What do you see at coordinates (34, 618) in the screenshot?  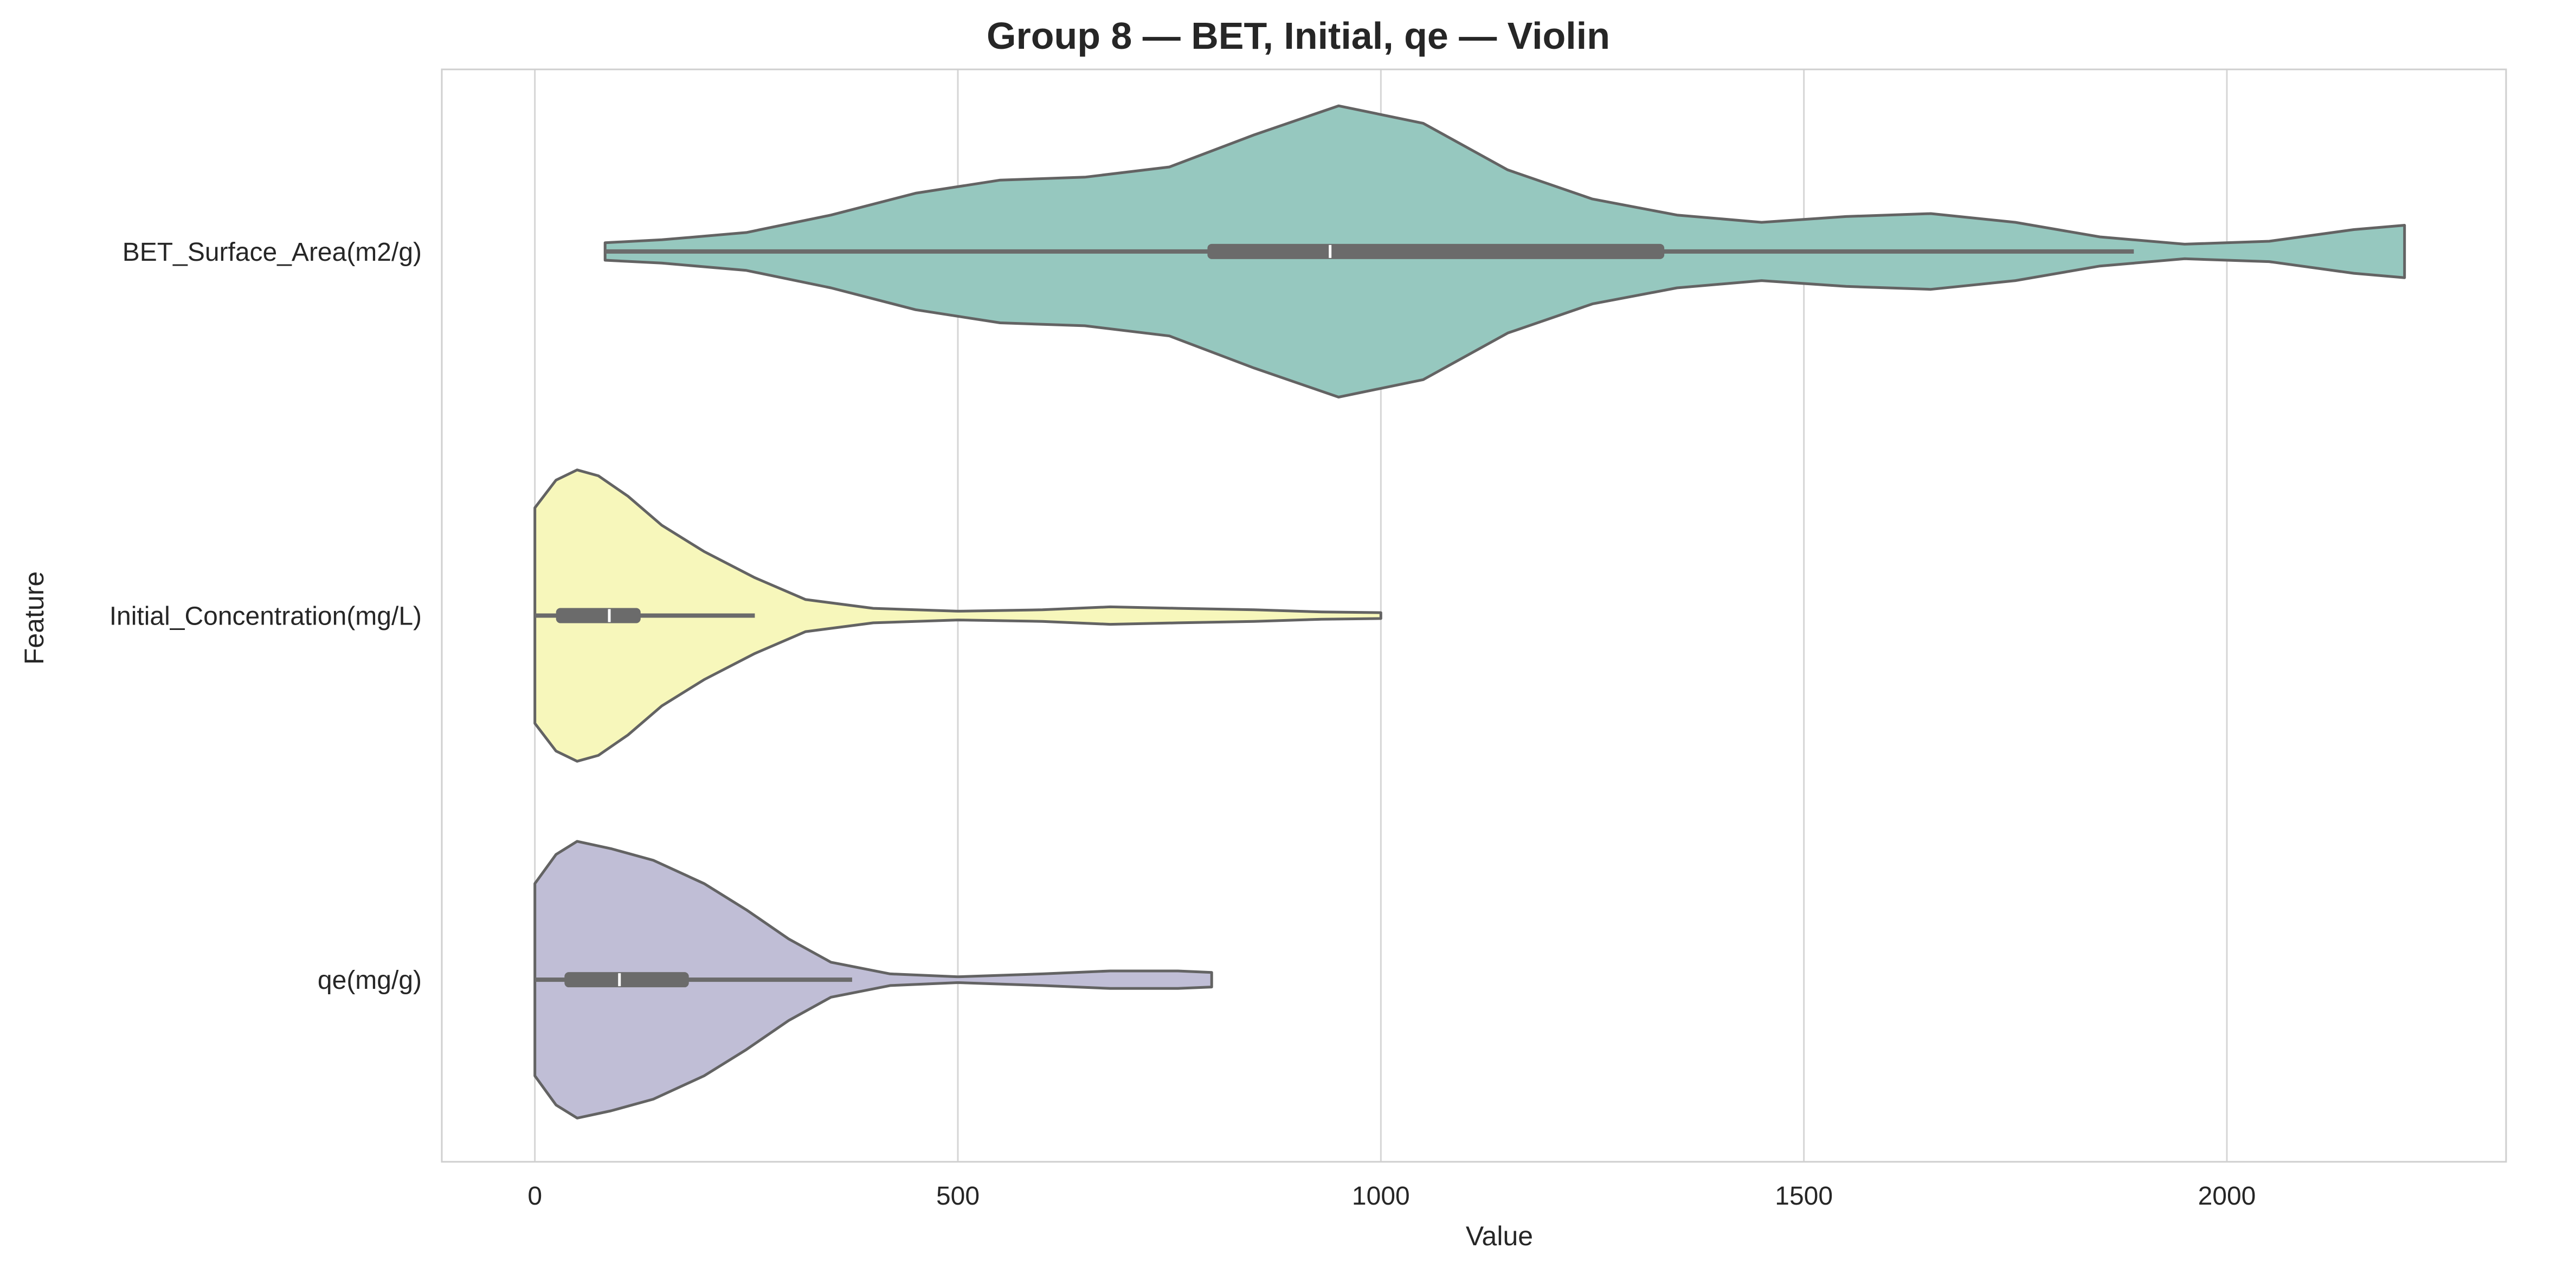 I see `y-axis-label: Feature` at bounding box center [34, 618].